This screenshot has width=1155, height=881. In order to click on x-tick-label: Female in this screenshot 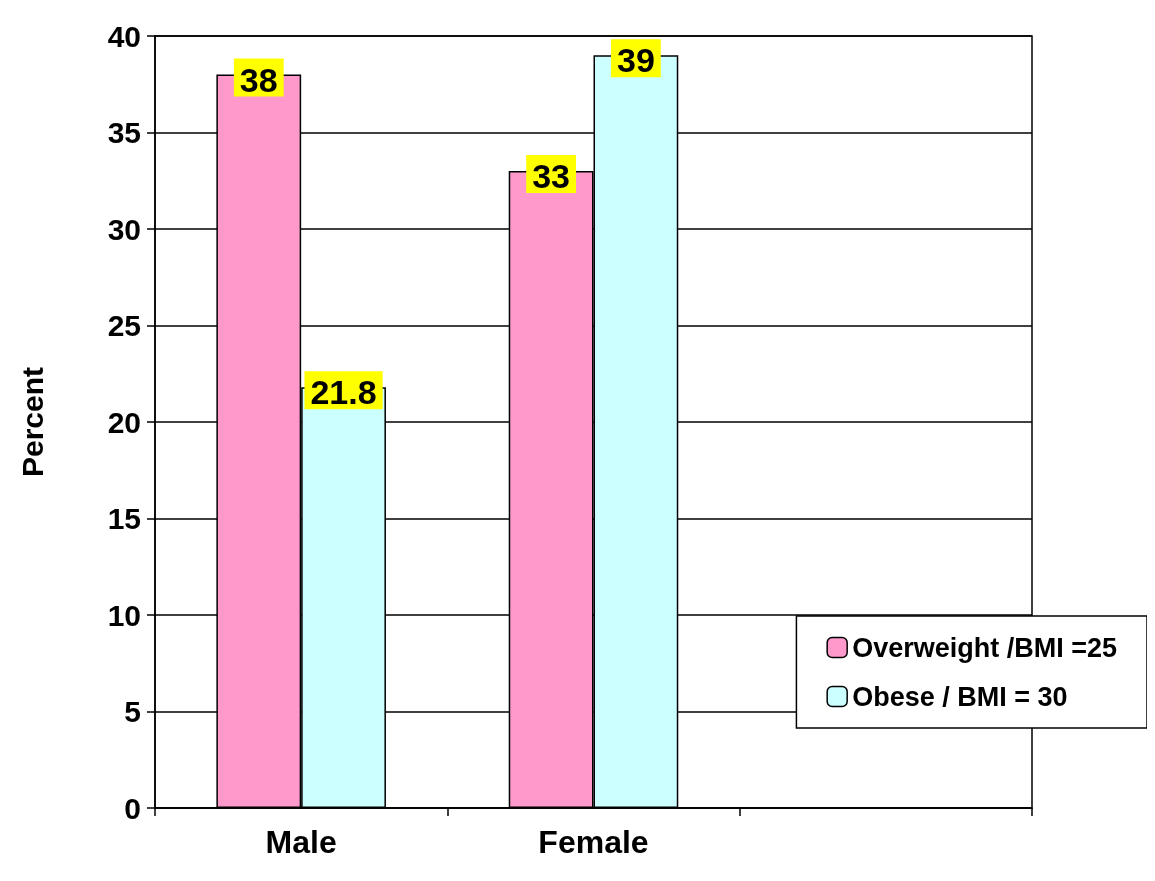, I will do `click(593, 842)`.